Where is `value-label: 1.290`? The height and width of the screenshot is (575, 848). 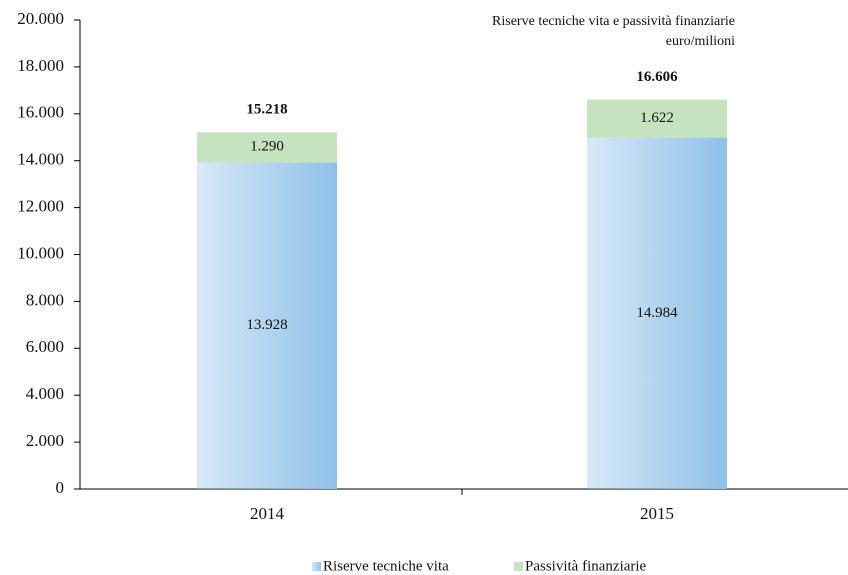 value-label: 1.290 is located at coordinates (267, 147).